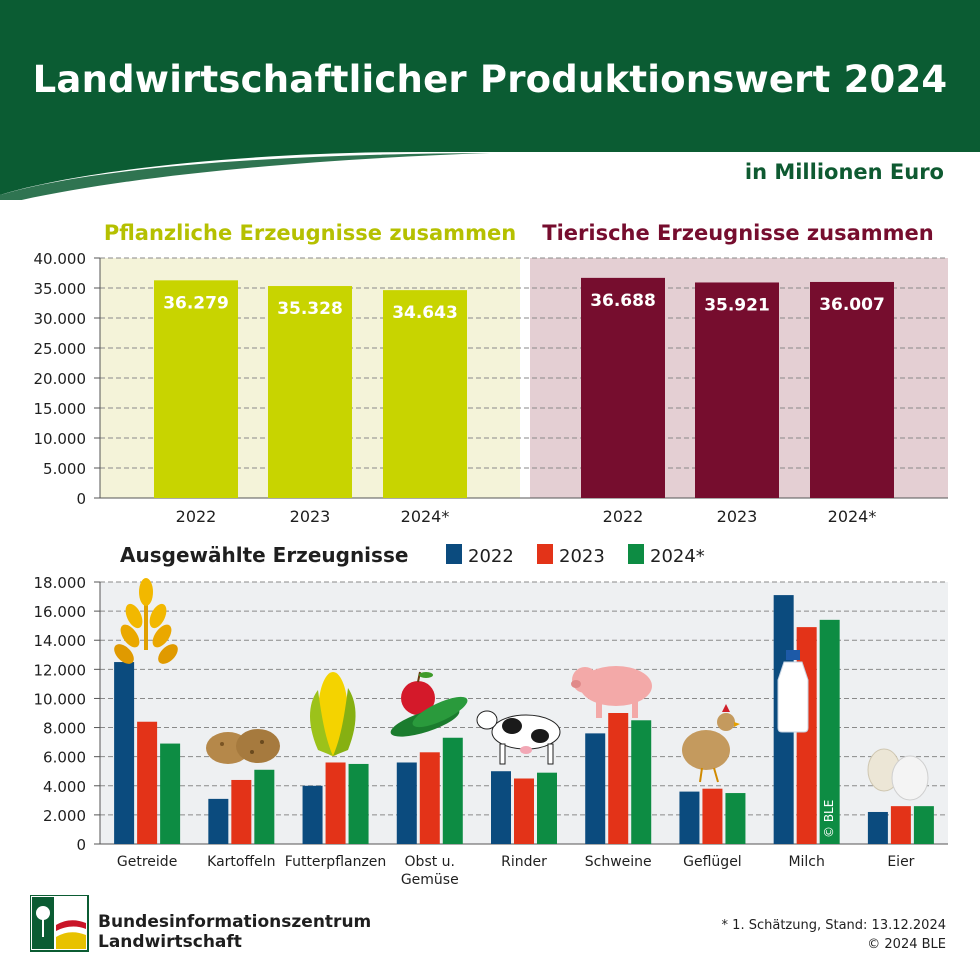 The width and height of the screenshot is (980, 980). Describe the element at coordinates (147, 862) in the screenshot. I see `product-x-tick-label: Getreide` at that location.